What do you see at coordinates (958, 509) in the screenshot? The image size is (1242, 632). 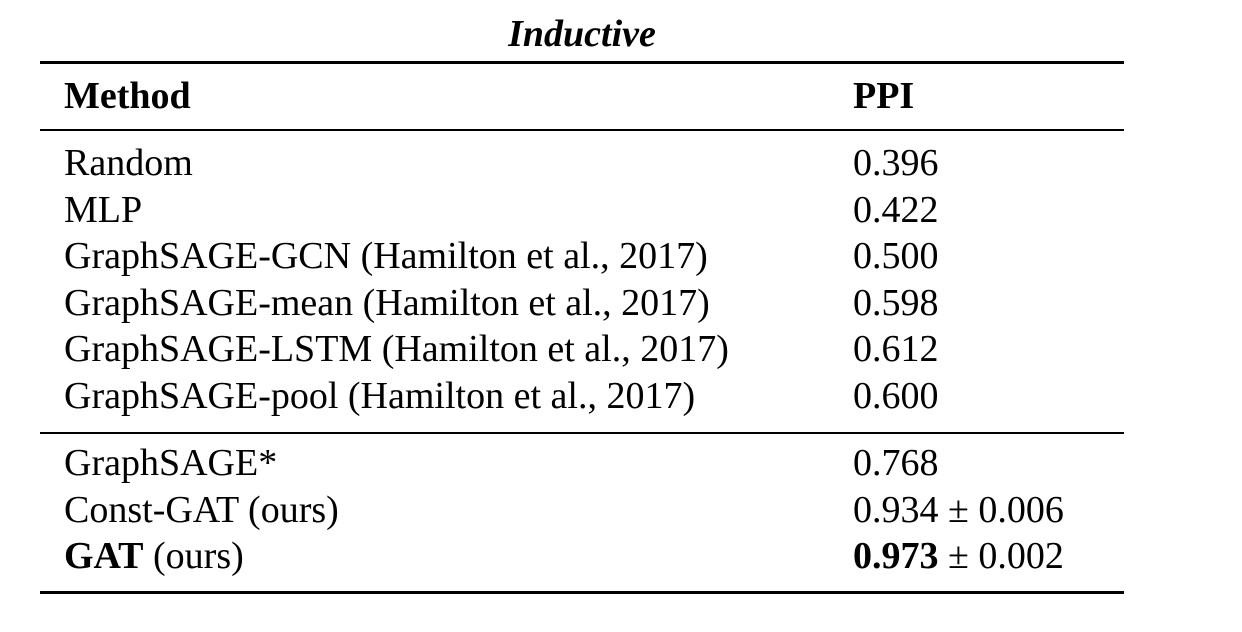 I see `ppi-cell: 0.934 ± 0.006` at bounding box center [958, 509].